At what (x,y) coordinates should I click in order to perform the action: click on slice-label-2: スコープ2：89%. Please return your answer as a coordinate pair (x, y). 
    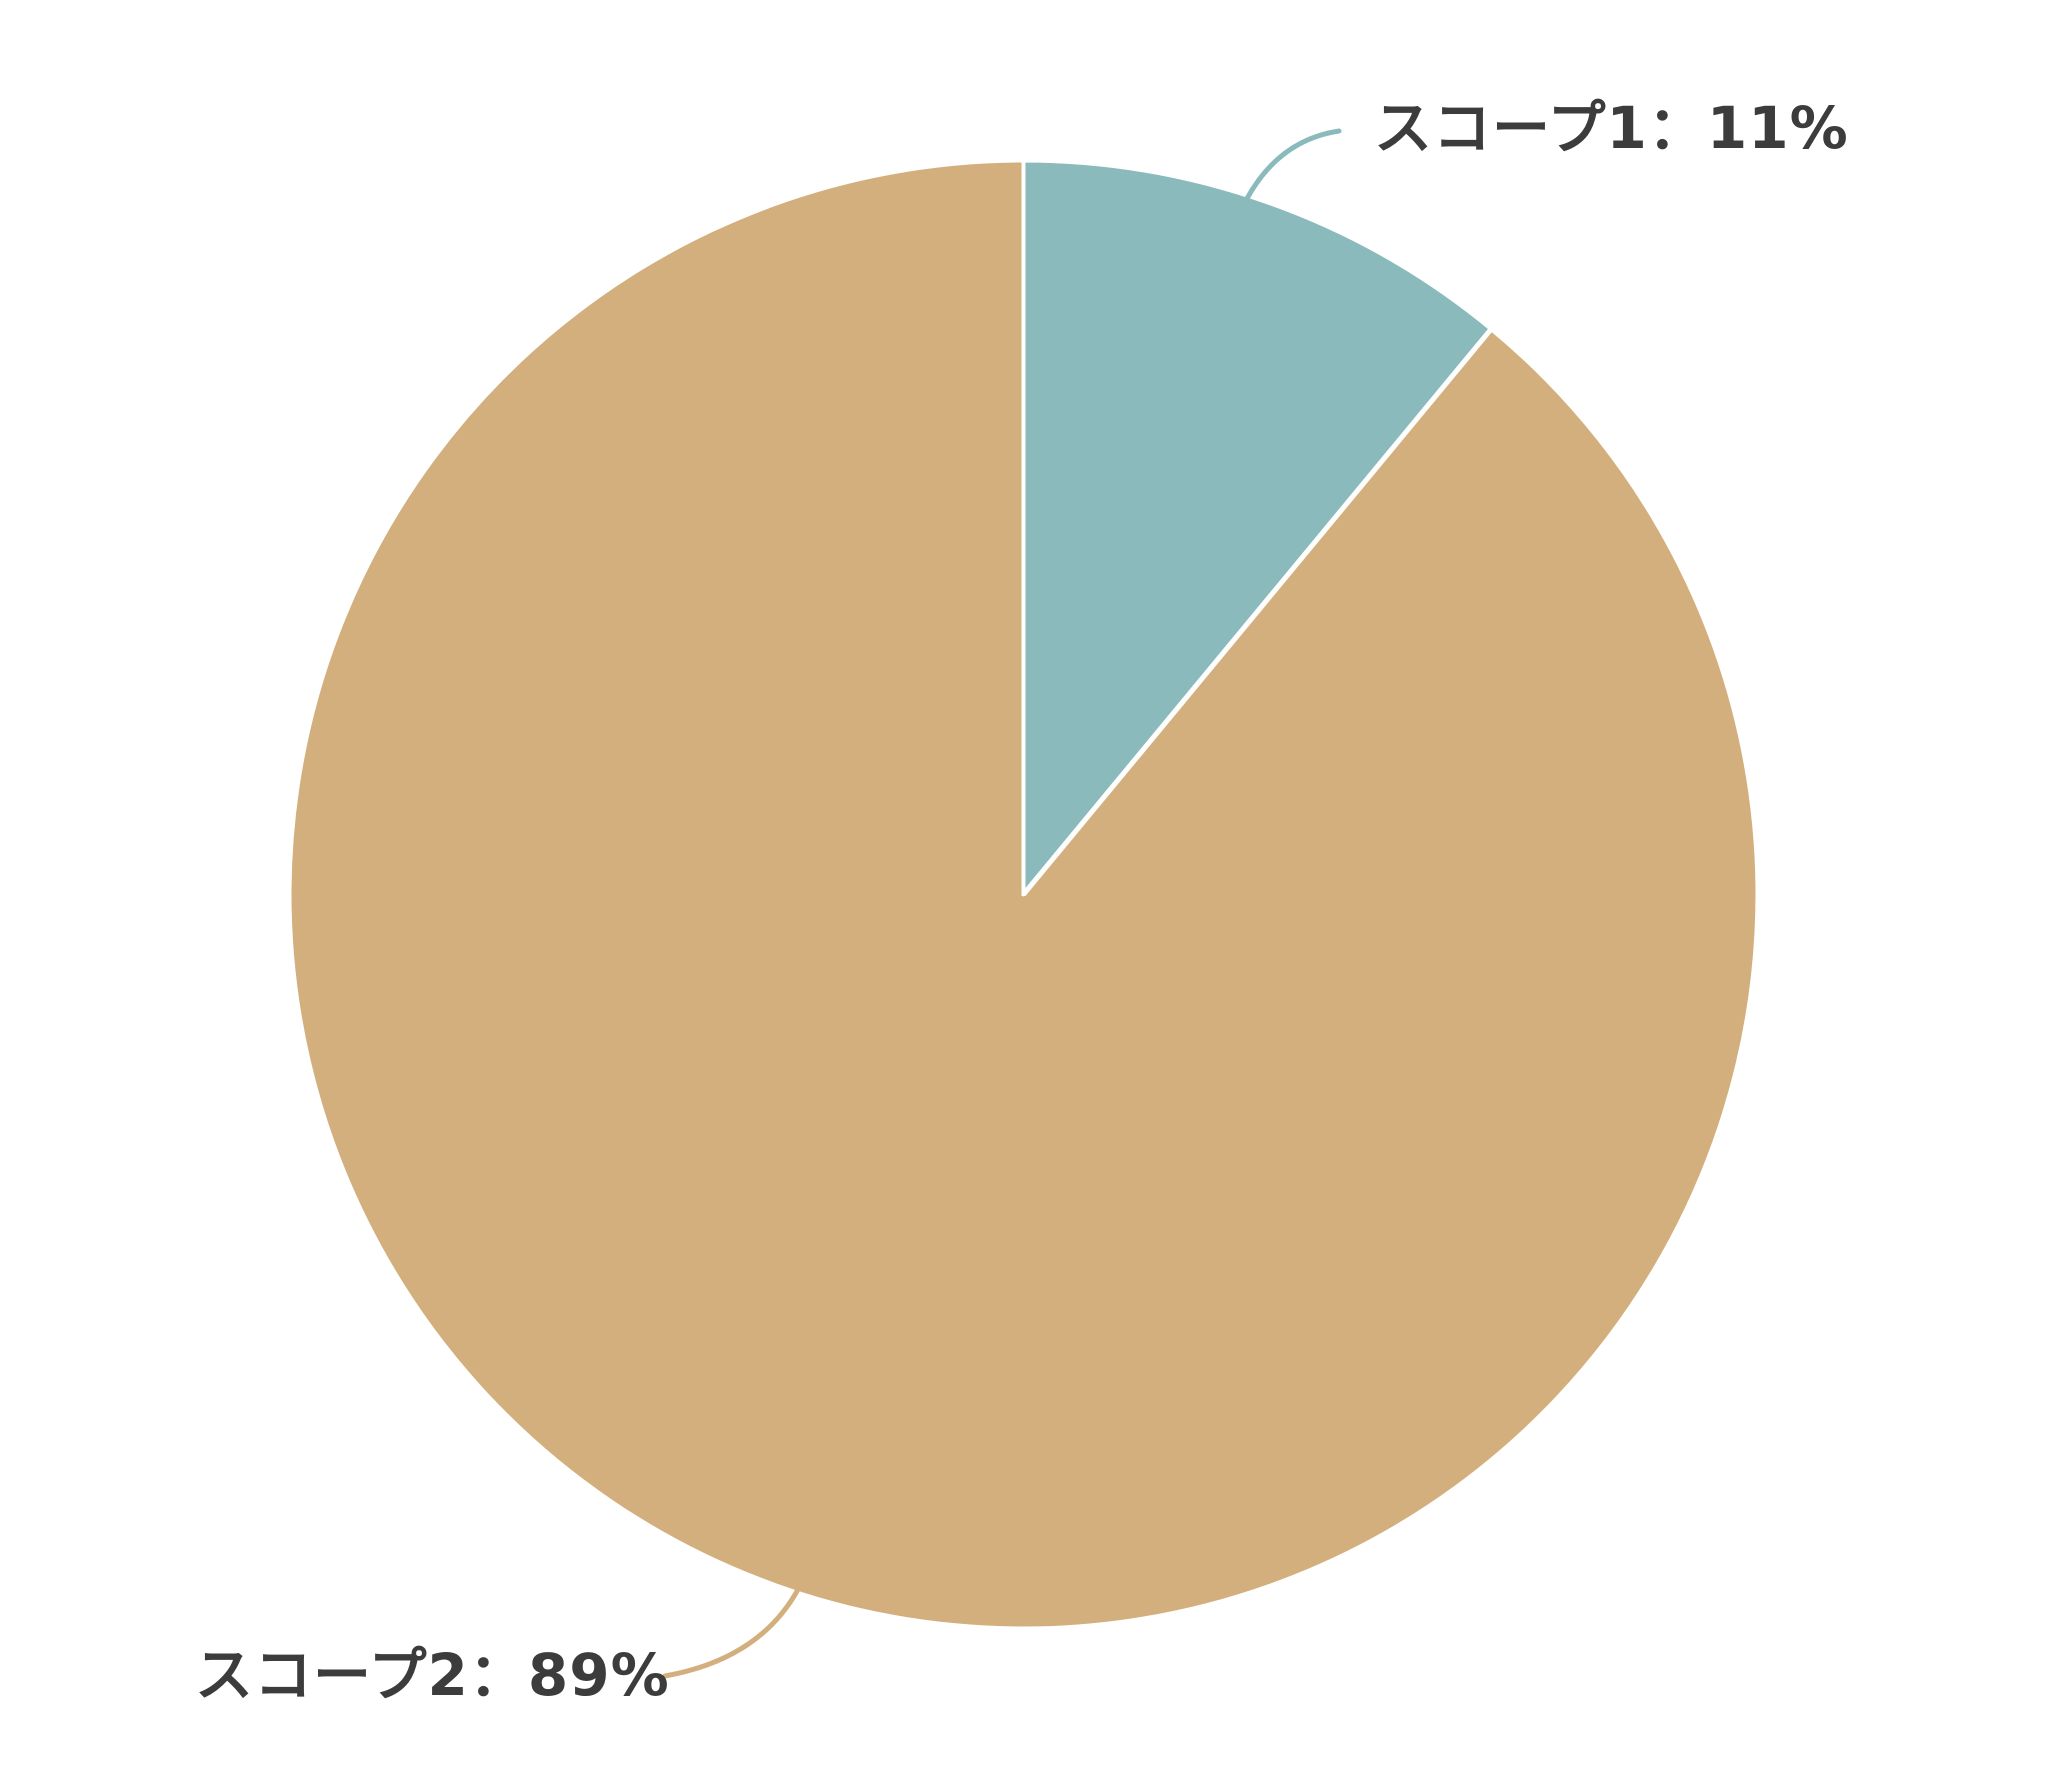
    Looking at the image, I should click on (432, 1675).